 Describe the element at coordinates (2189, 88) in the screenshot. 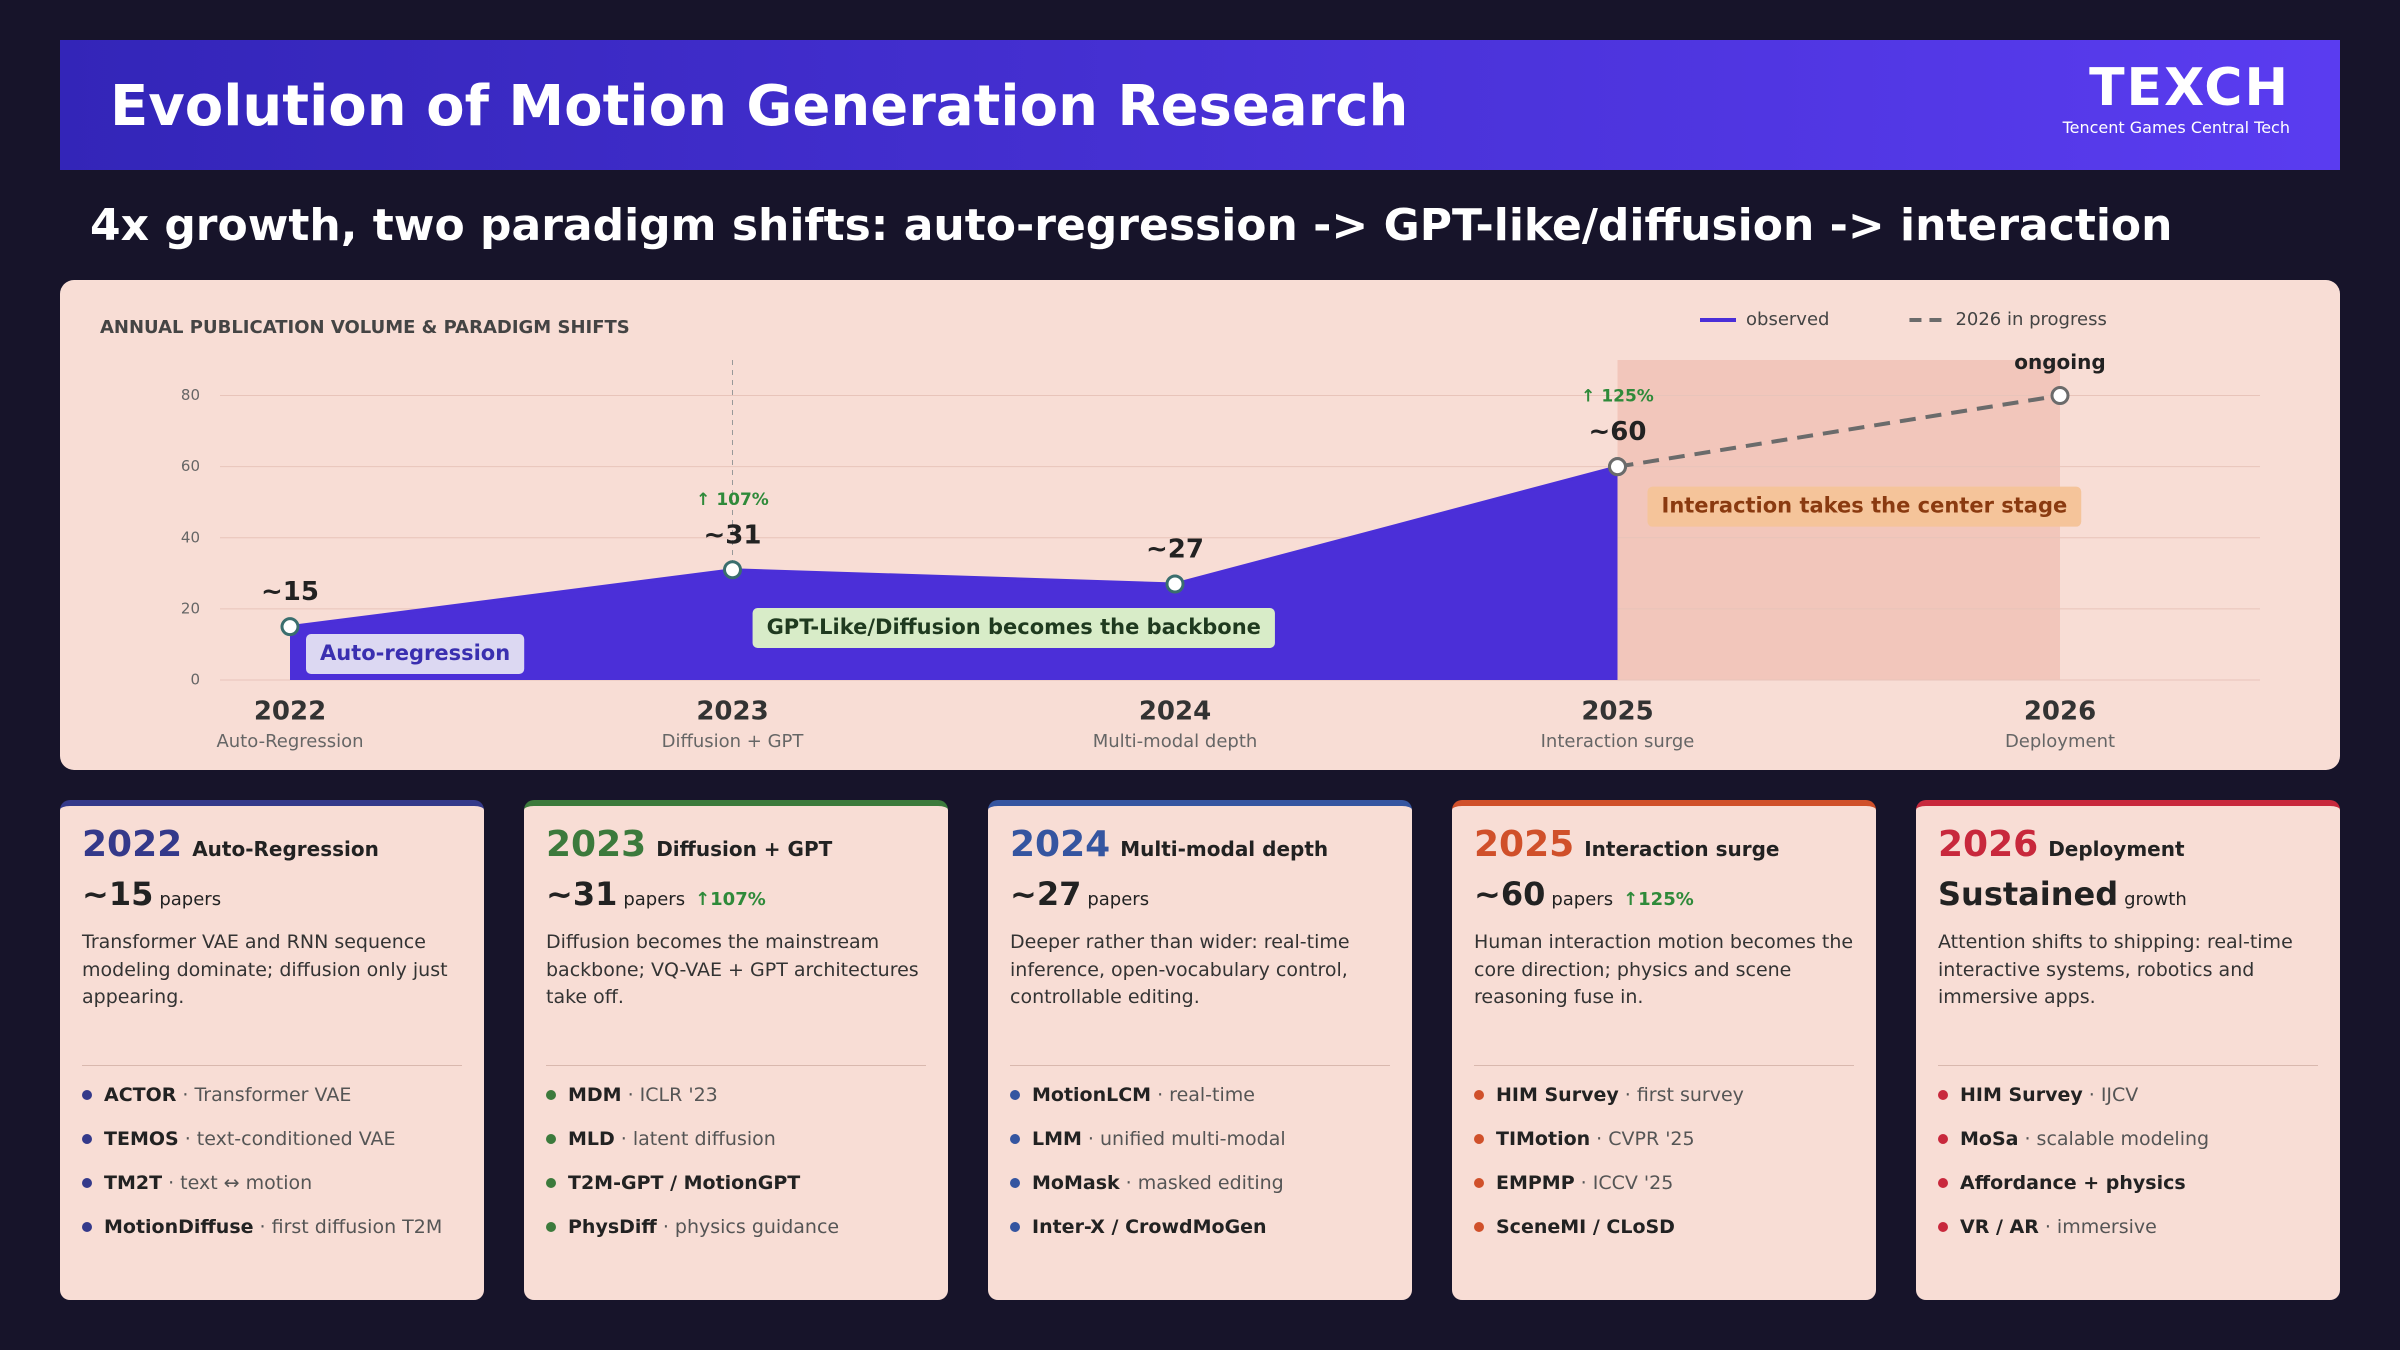

I see `logo-text: TEXCH` at that location.